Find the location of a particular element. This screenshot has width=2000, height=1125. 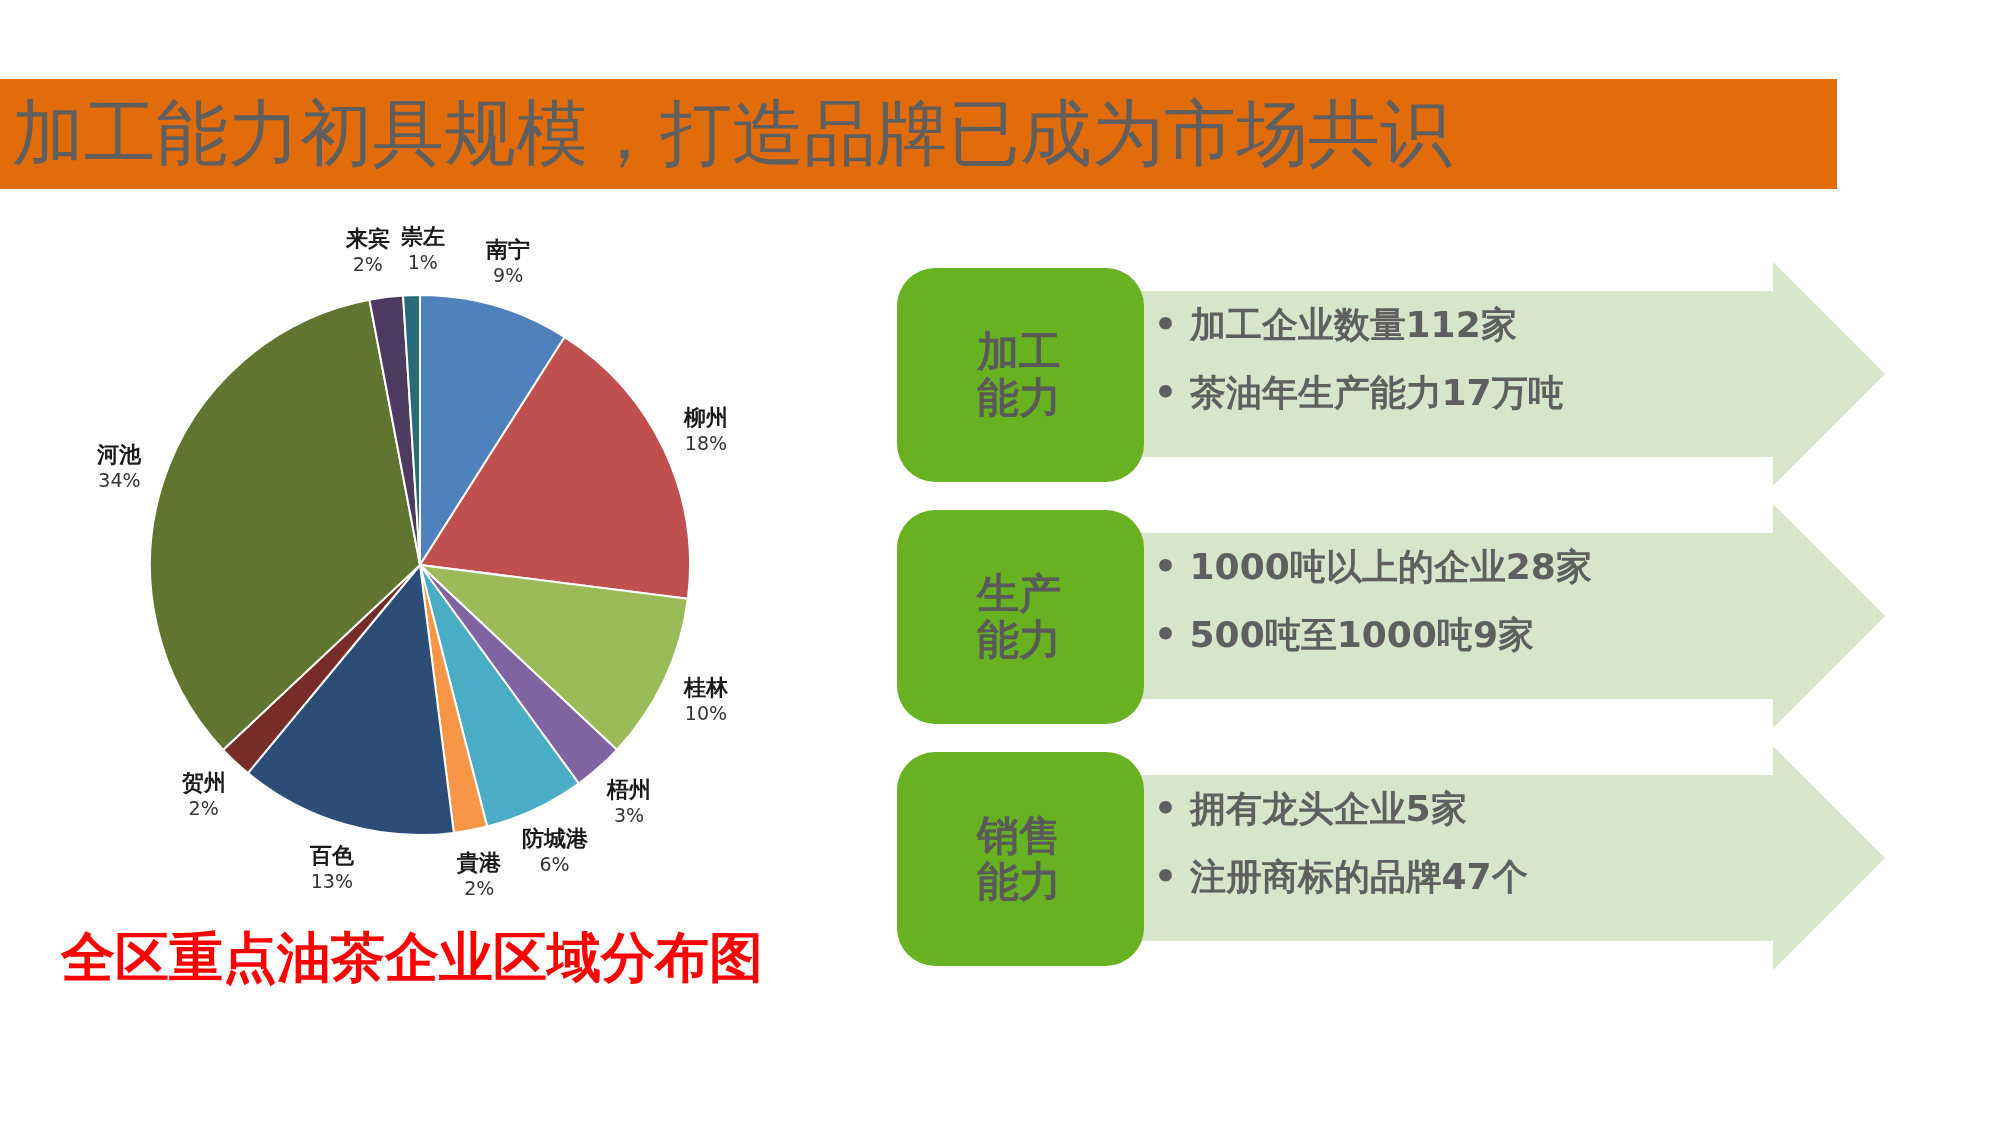

data-label: 6% is located at coordinates (554, 863).